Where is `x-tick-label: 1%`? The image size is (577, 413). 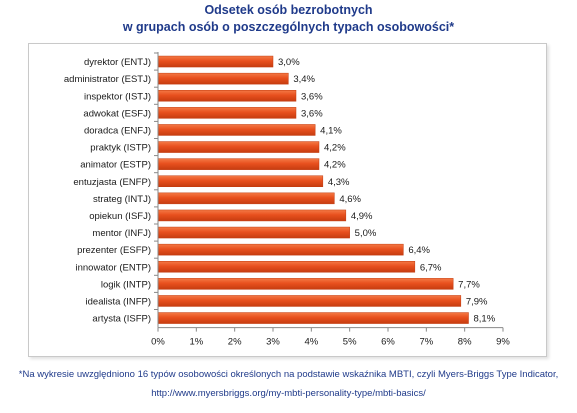
x-tick-label: 1% is located at coordinates (196, 342).